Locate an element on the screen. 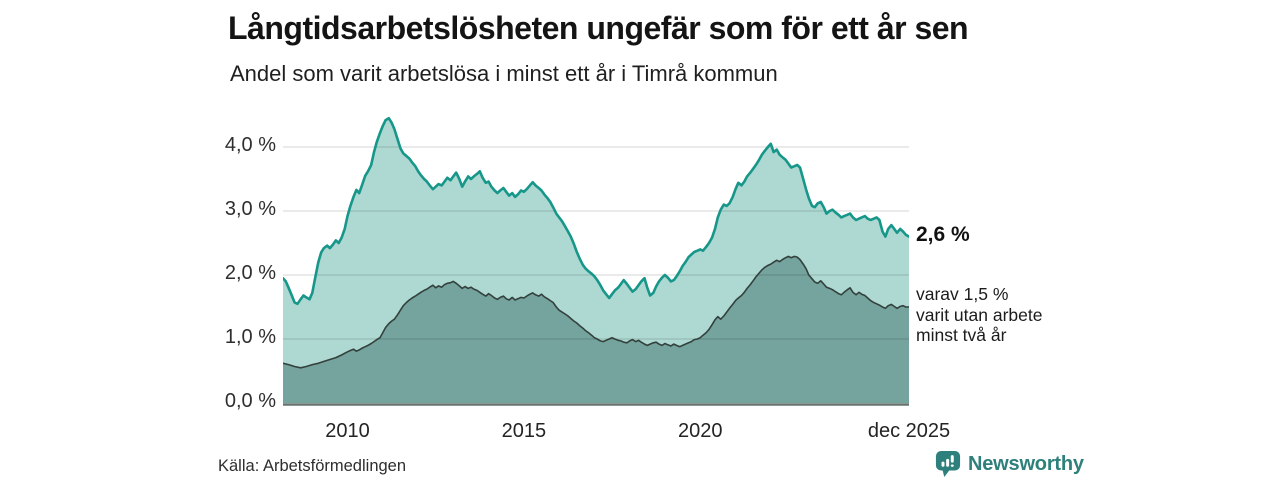 This screenshot has width=1280, height=480. x-tick-label: 2020 is located at coordinates (700, 431).